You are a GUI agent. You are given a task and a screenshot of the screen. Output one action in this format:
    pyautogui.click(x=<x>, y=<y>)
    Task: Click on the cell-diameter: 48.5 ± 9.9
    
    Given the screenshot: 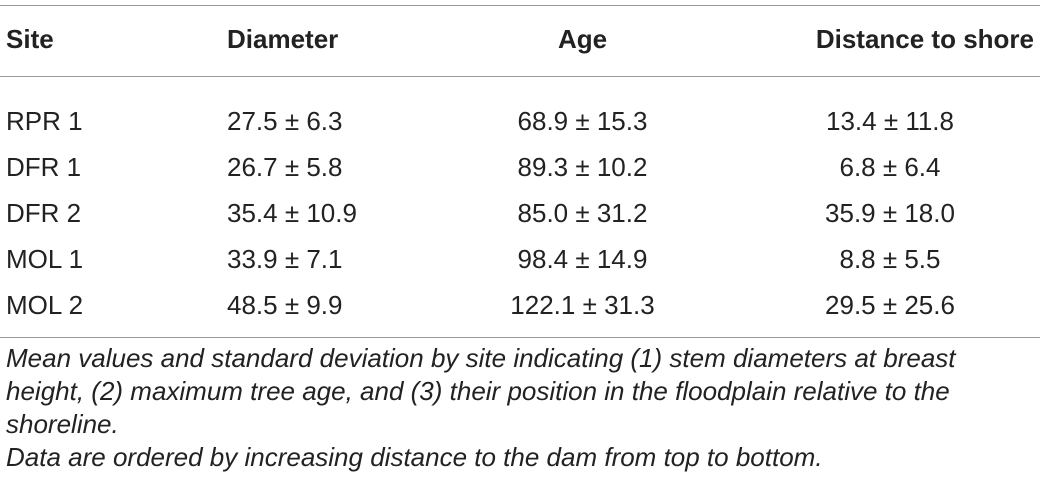 What is the action you would take?
    pyautogui.click(x=285, y=304)
    